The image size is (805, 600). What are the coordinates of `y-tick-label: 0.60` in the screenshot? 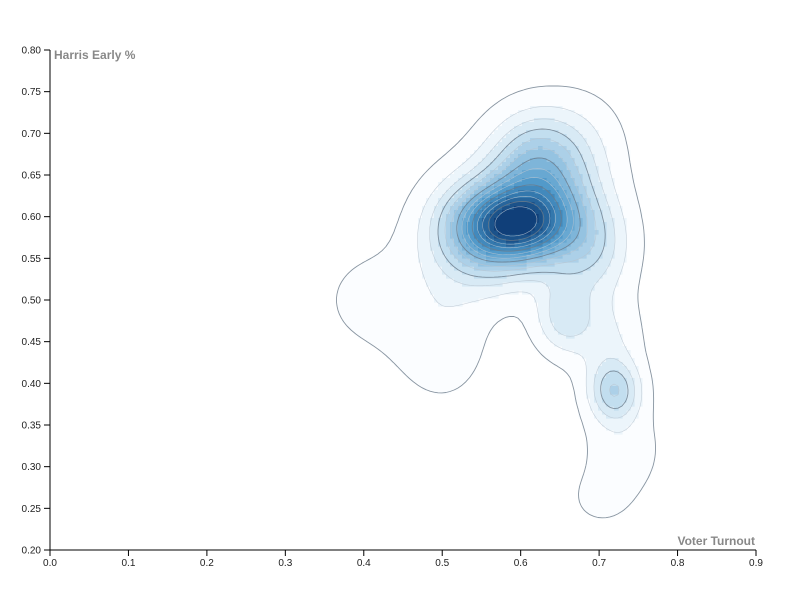 It's located at (32, 217).